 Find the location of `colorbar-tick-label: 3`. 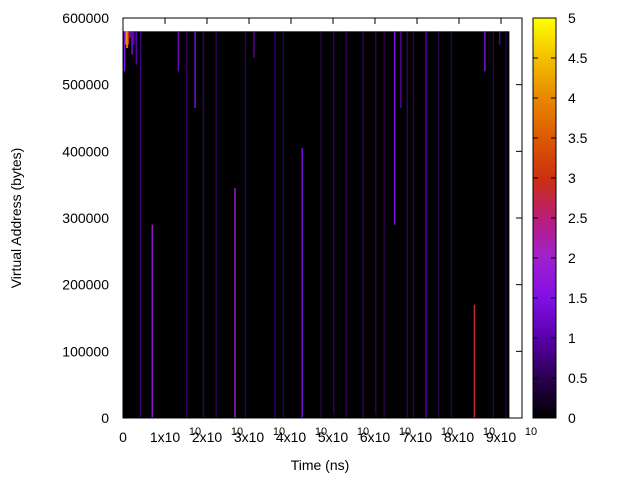

colorbar-tick-label: 3 is located at coordinates (572, 178).